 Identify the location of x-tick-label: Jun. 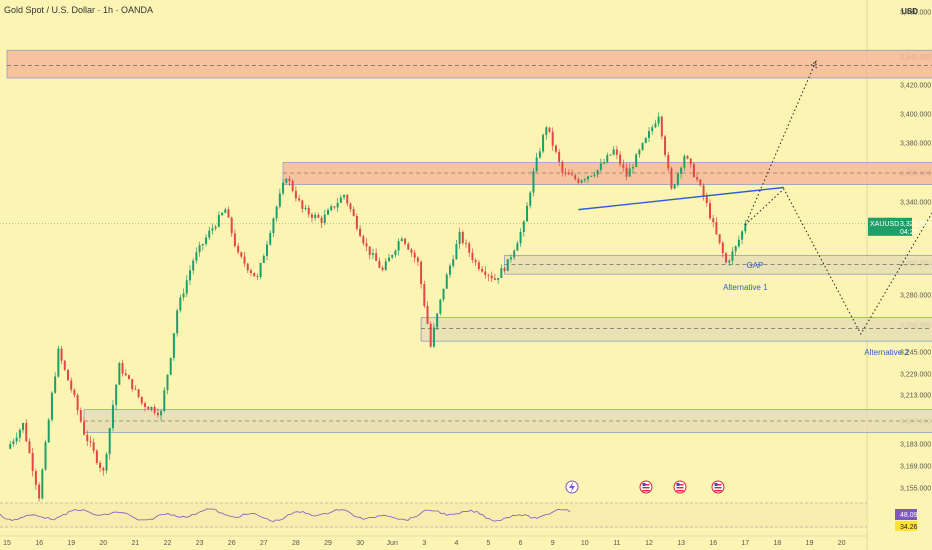
(392, 543).